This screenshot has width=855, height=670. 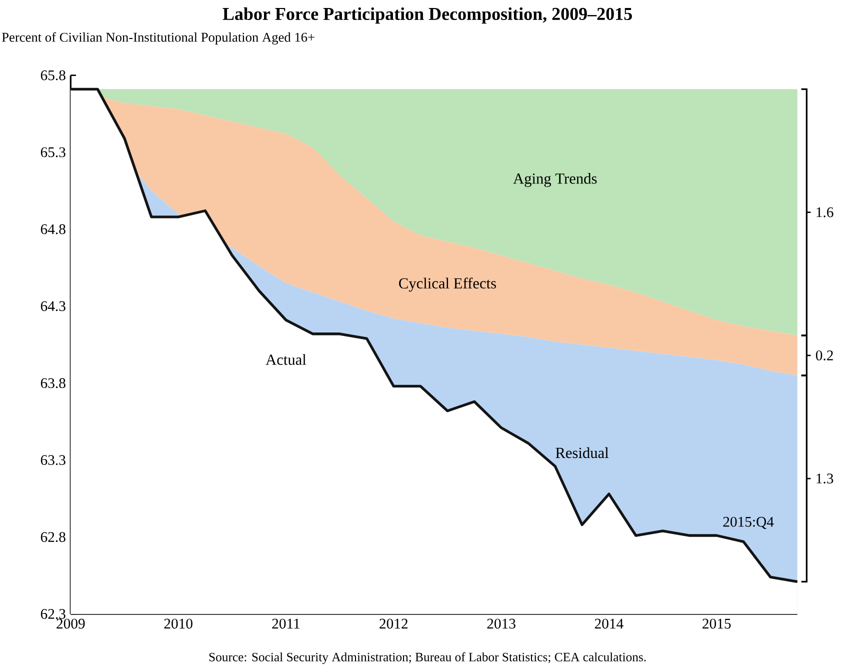 What do you see at coordinates (53, 229) in the screenshot?
I see `y-tick-label: 64.8` at bounding box center [53, 229].